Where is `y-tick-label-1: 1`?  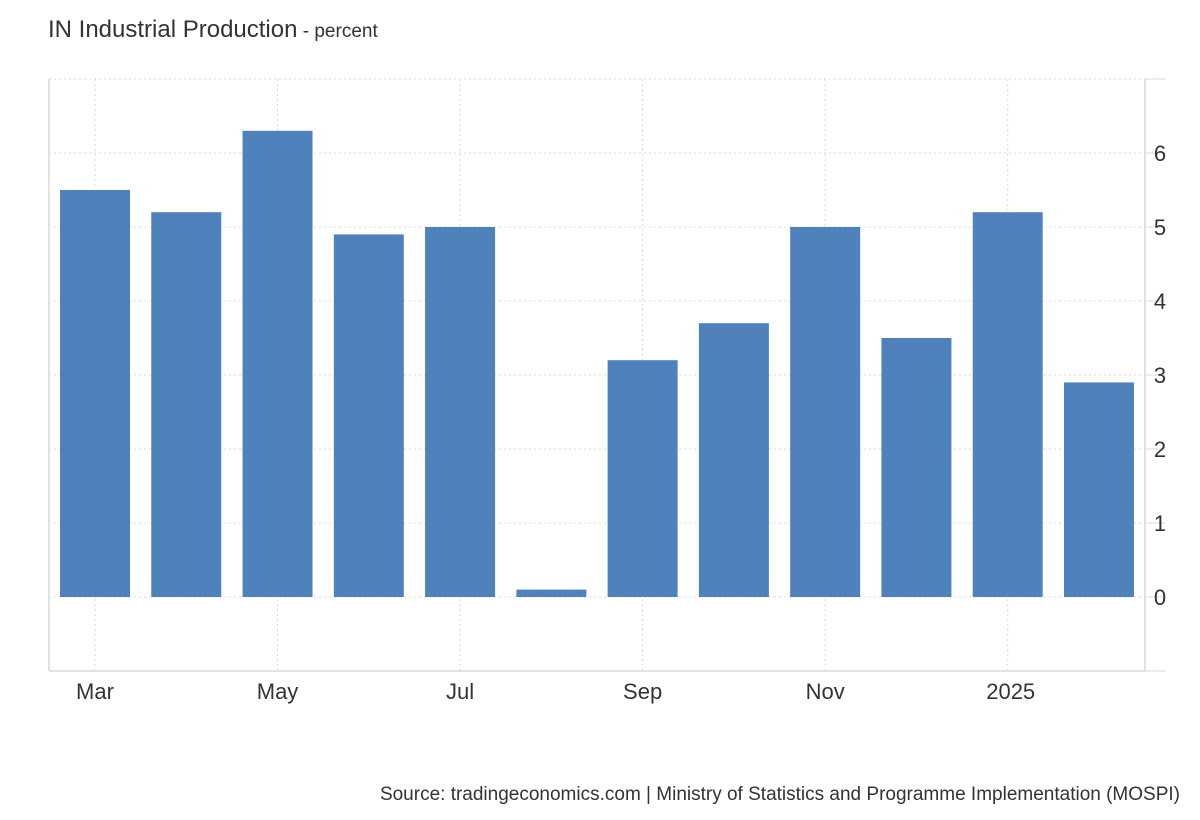
y-tick-label-1: 1 is located at coordinates (1160, 523).